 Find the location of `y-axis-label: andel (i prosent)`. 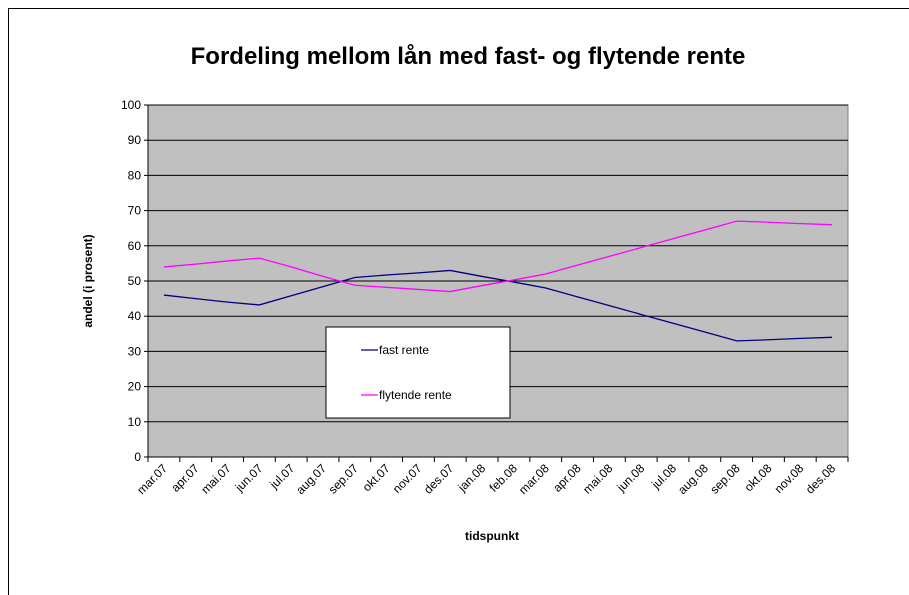

y-axis-label: andel (i prosent) is located at coordinates (88, 280).